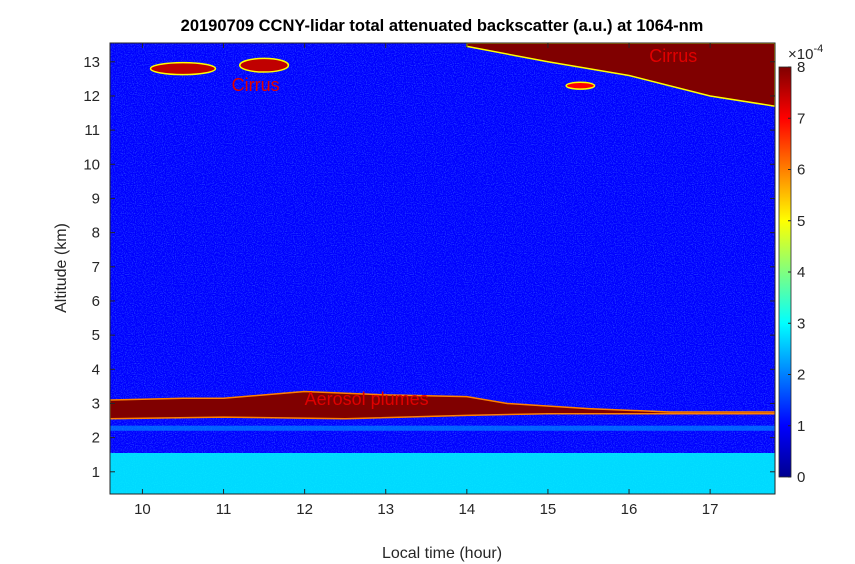  Describe the element at coordinates (61, 268) in the screenshot. I see `y-axis-label: Altitude (km)` at that location.